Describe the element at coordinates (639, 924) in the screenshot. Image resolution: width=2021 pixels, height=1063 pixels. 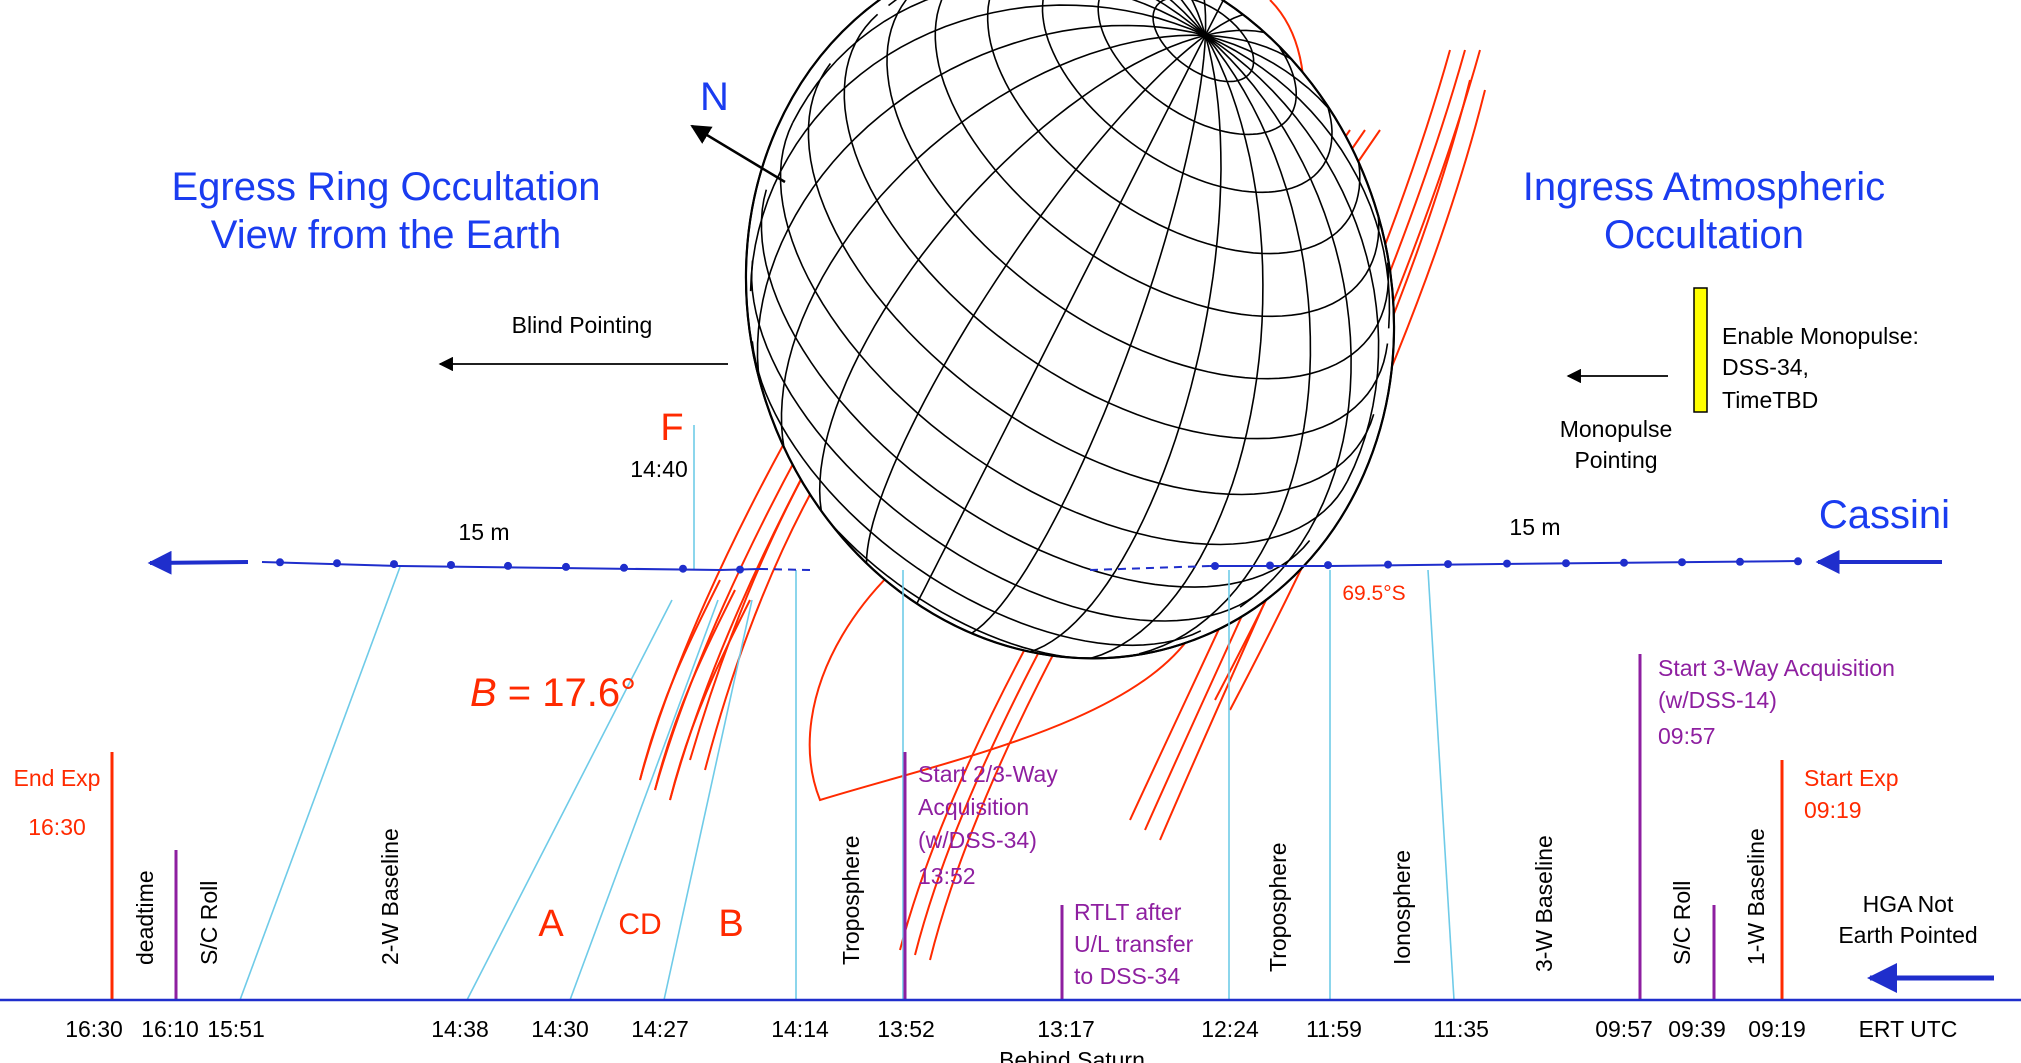
I see `ring-cd-label: CD` at that location.